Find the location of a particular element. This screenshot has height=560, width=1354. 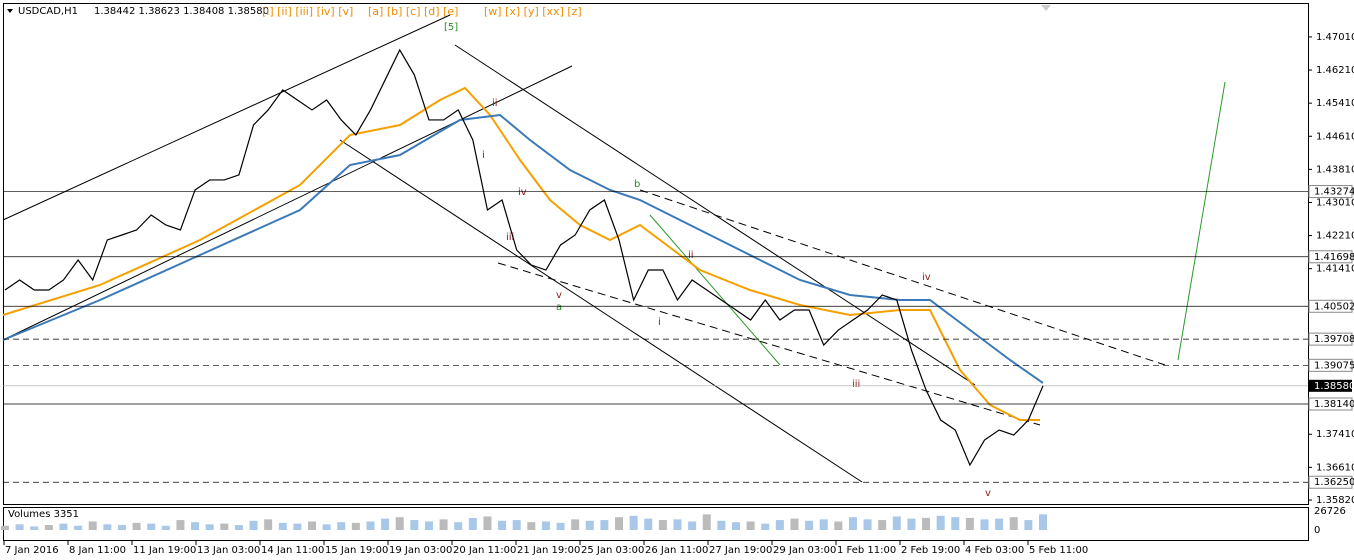

x-tick-label: 25 Jan 03:00 is located at coordinates (612, 550).